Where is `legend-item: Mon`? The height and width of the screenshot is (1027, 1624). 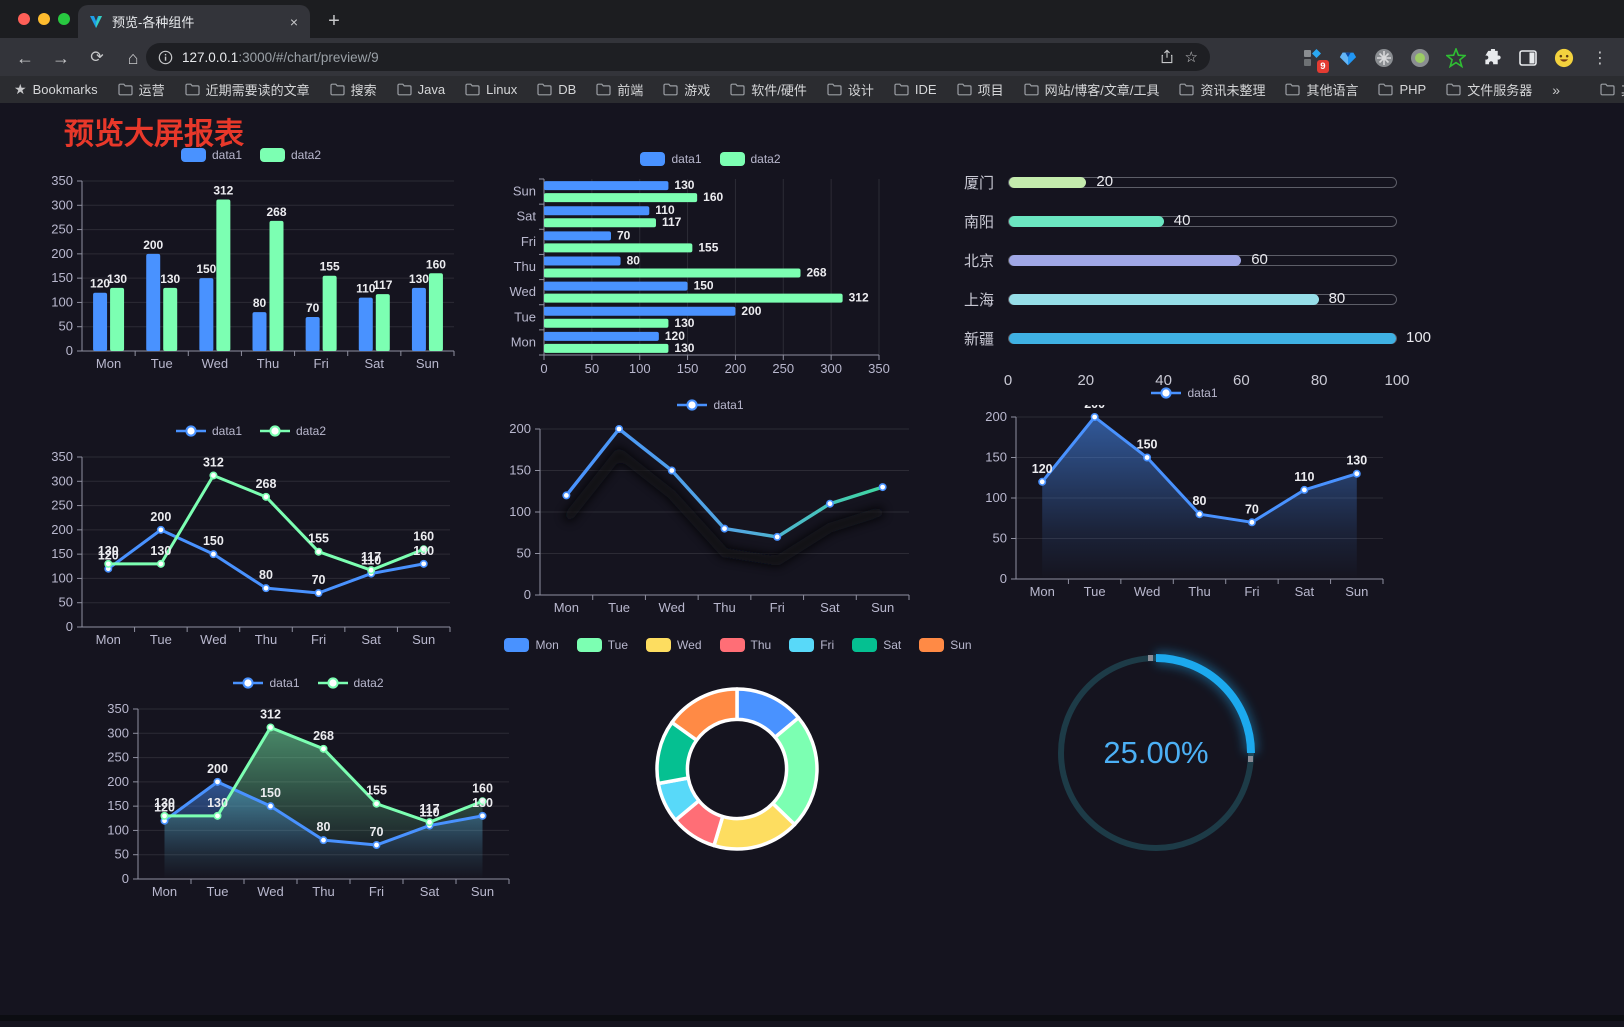
legend-item: Mon is located at coordinates (531, 645).